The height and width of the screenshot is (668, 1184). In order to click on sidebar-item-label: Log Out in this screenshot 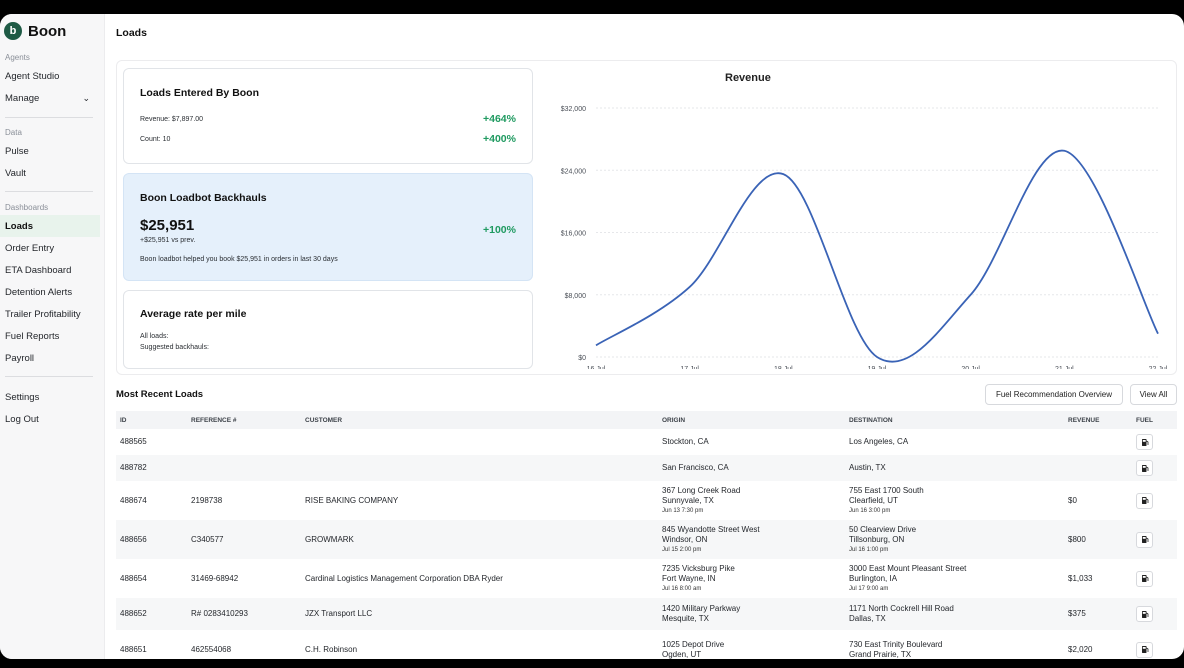, I will do `click(22, 419)`.